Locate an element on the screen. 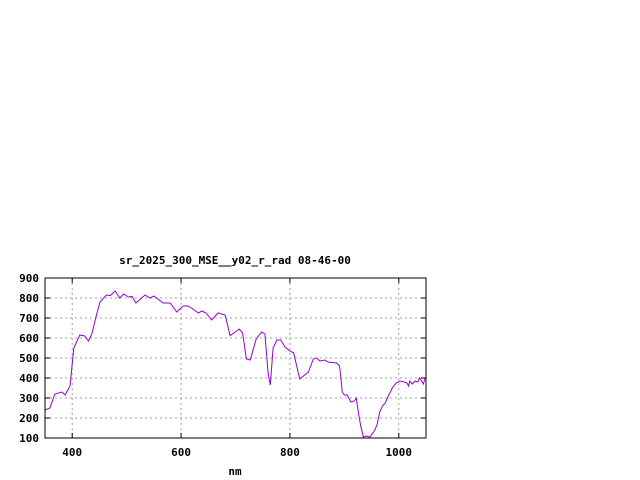 Image resolution: width=640 pixels, height=480 pixels. x-tick-label: 600 is located at coordinates (181, 452).